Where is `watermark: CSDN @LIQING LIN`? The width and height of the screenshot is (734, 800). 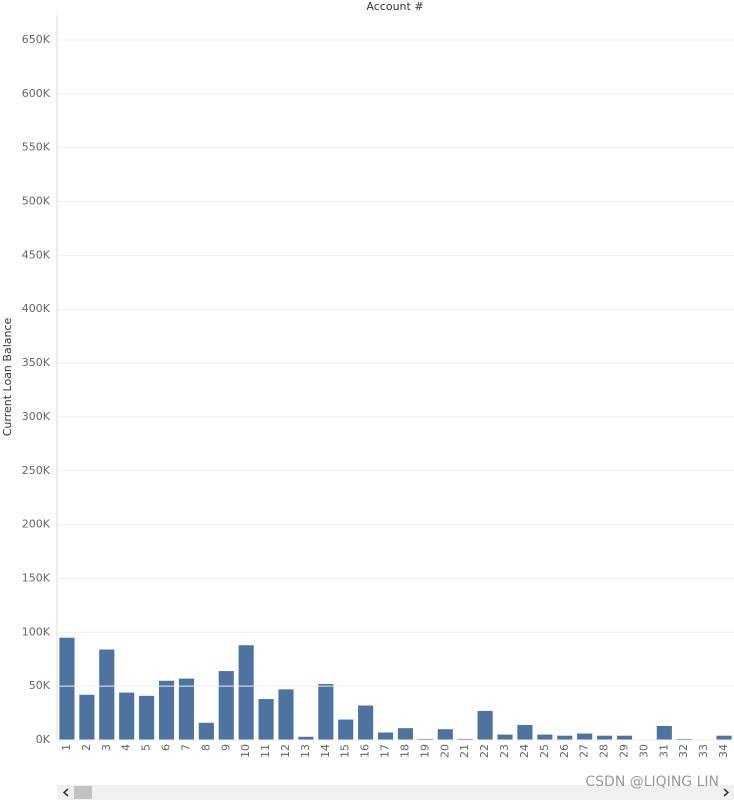 watermark: CSDN @LIQING LIN is located at coordinates (652, 782).